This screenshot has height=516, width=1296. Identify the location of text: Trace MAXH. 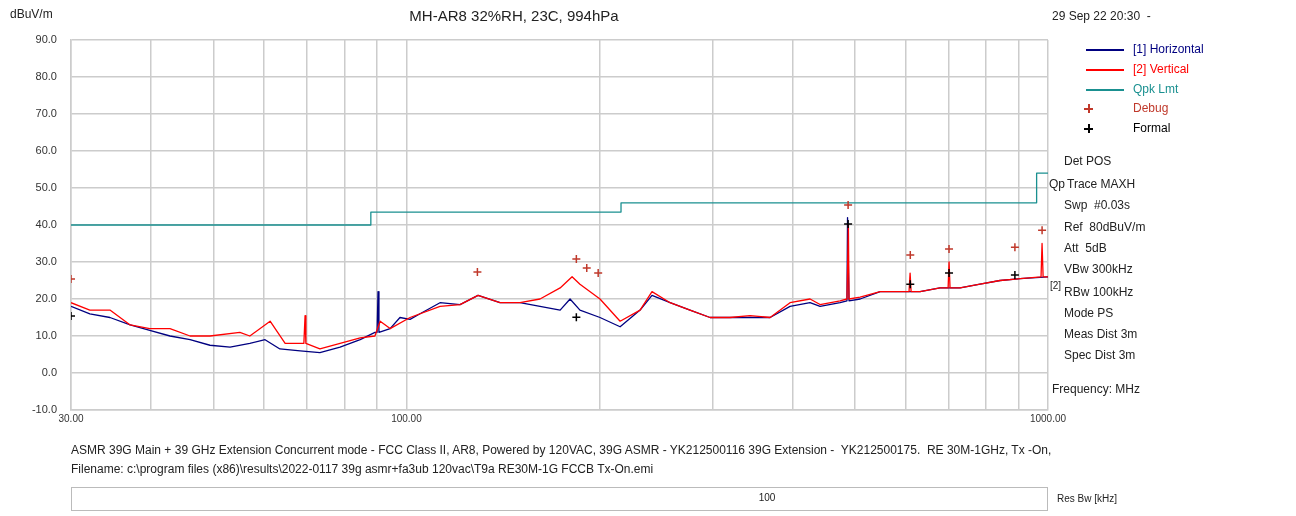
(1101, 184).